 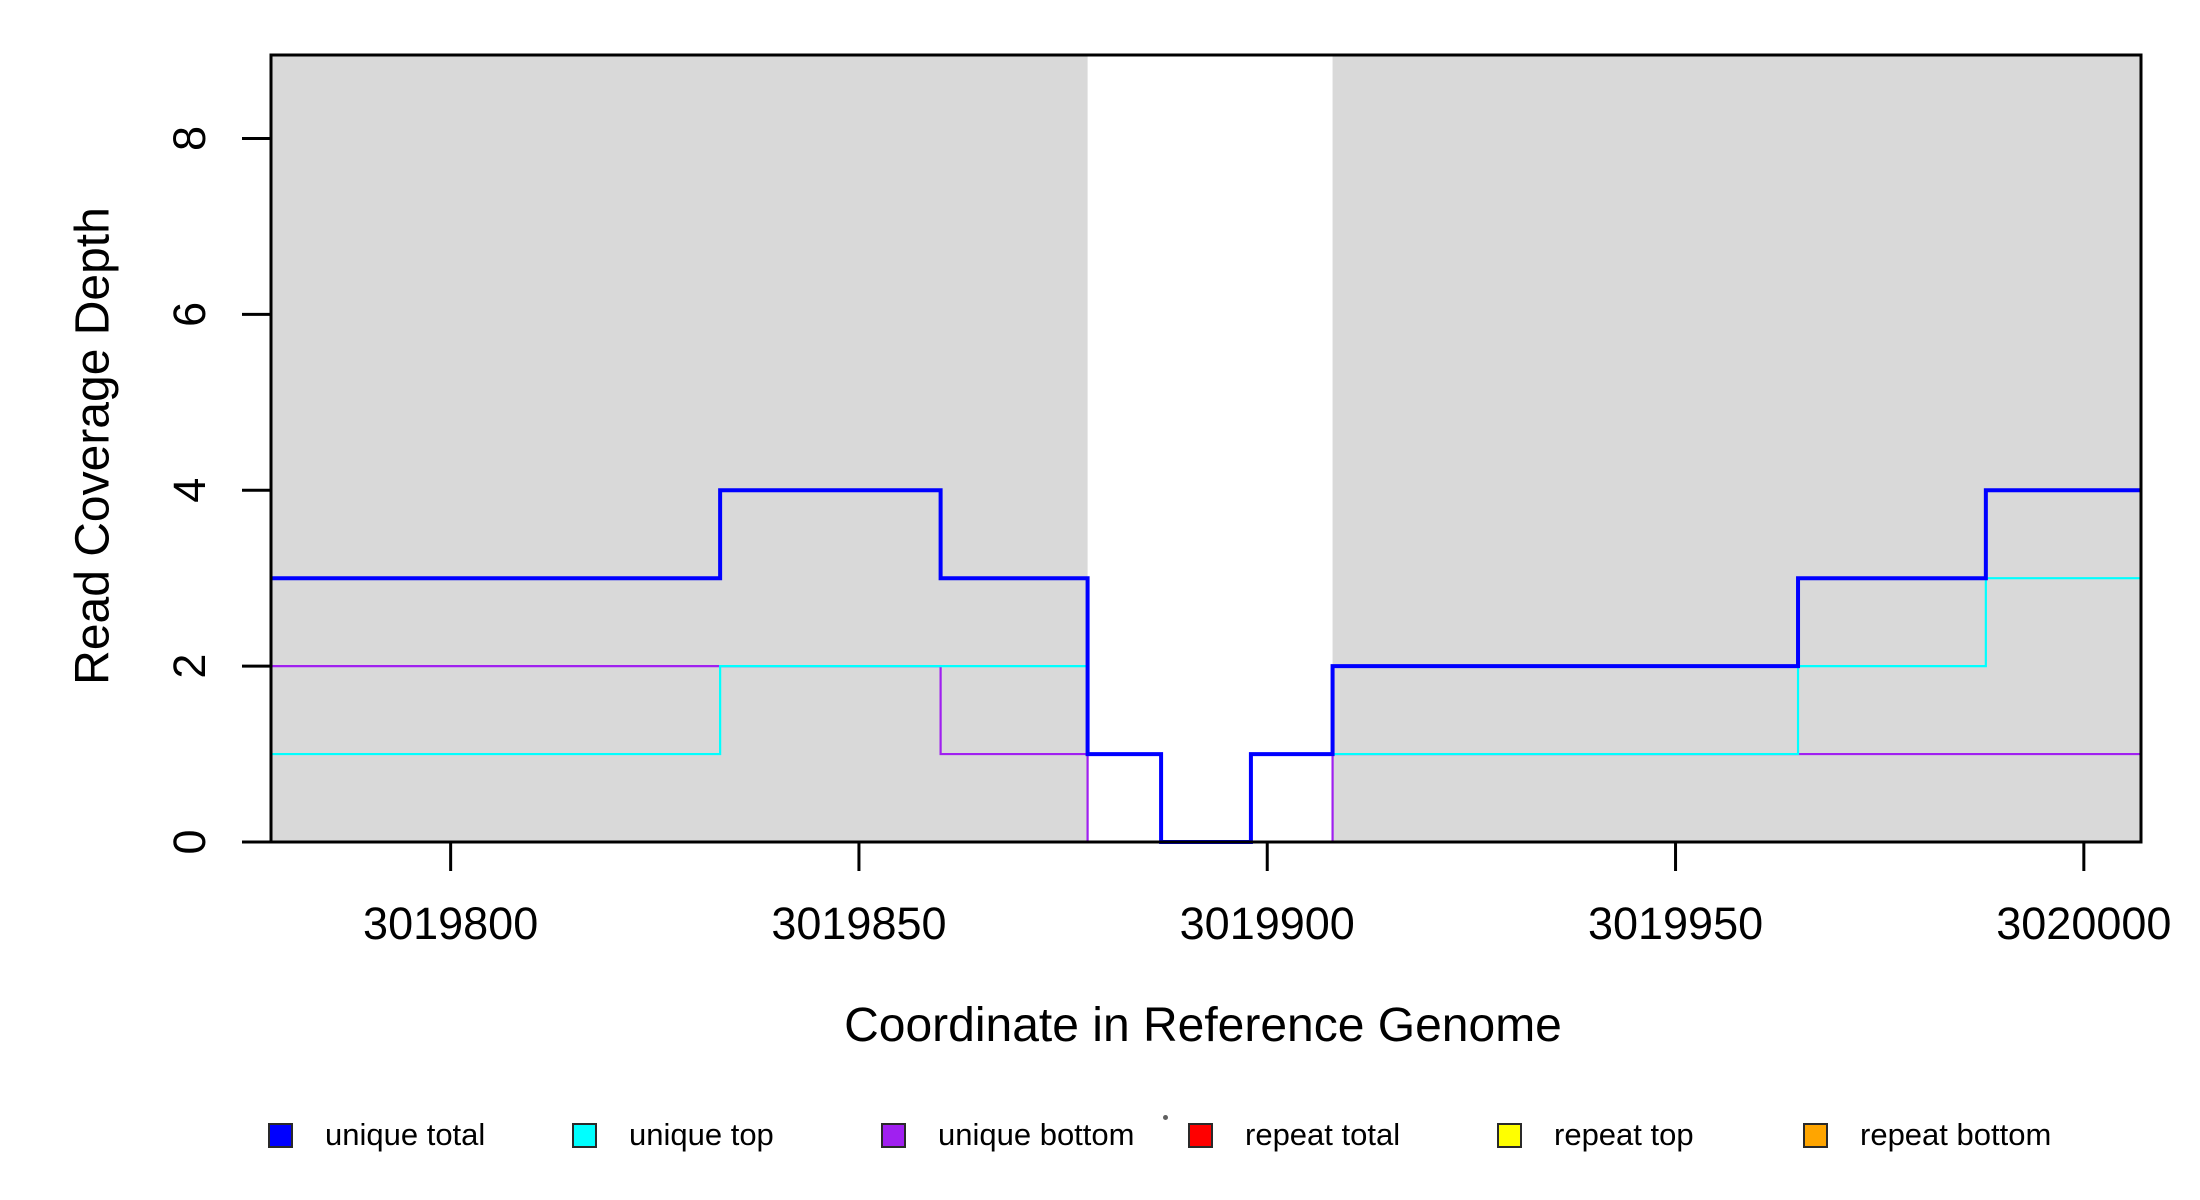 I want to click on legend-label: unique bottom, so click(x=1036, y=1134).